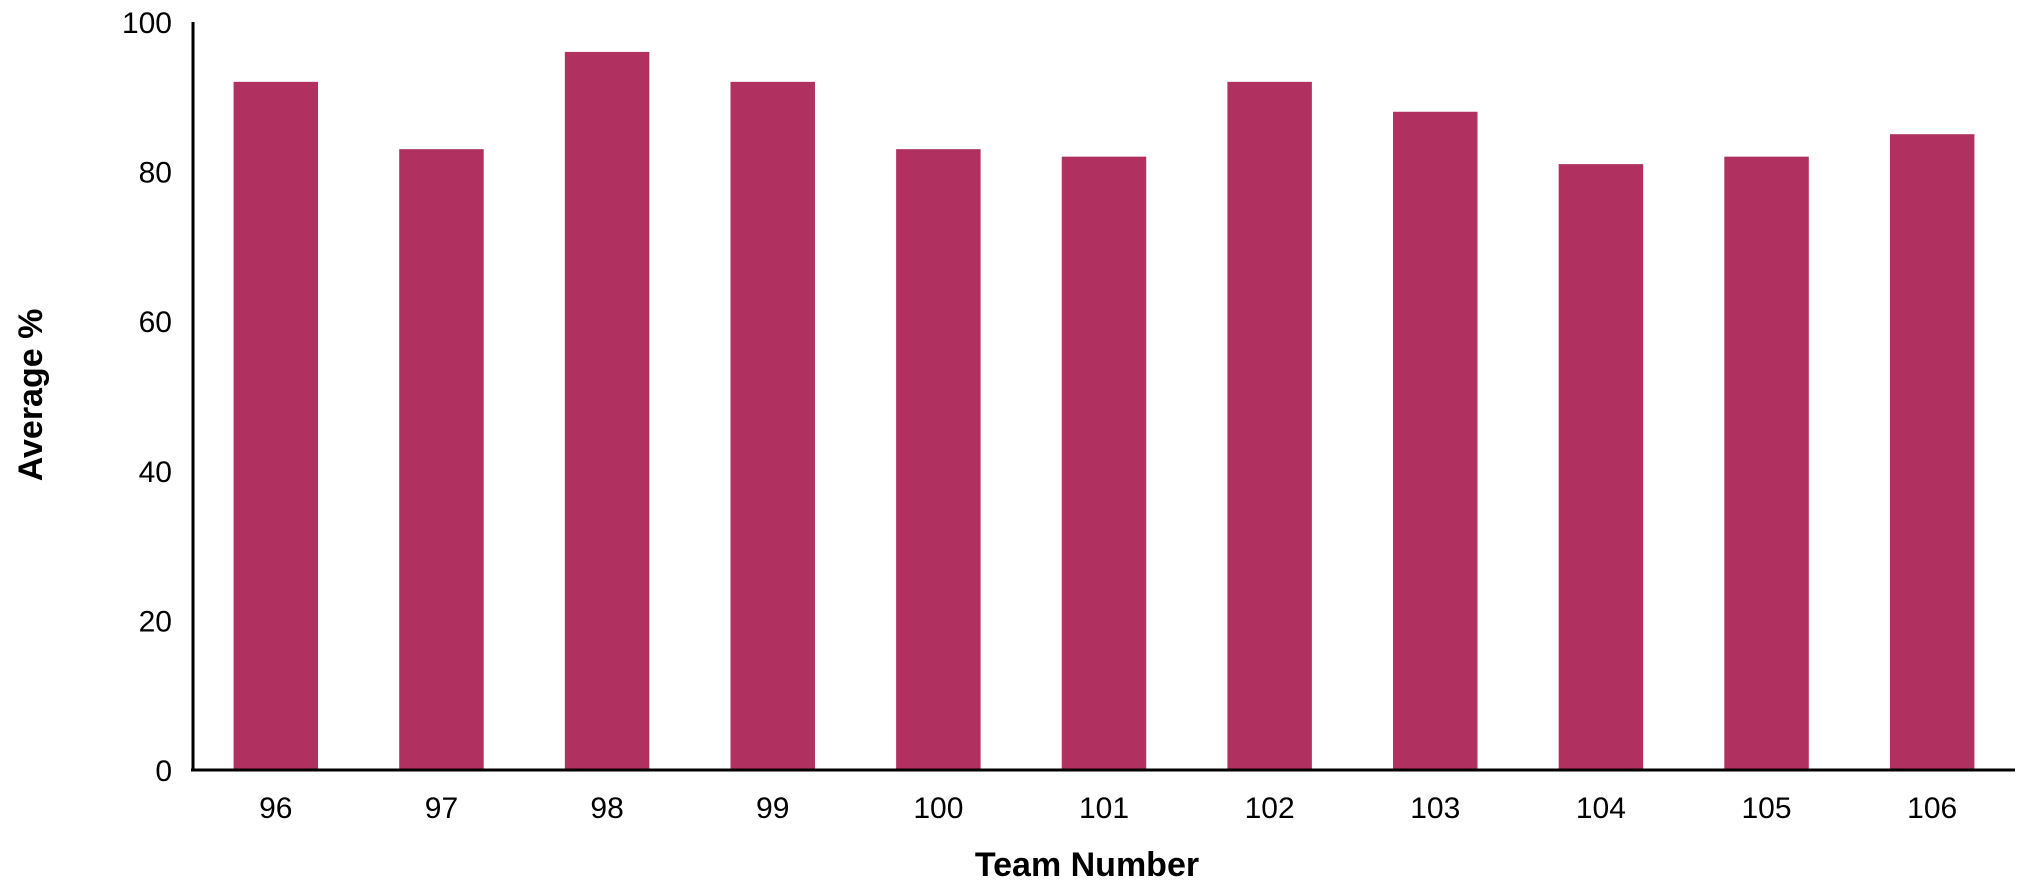  I want to click on x-tick-label-101: 101, so click(1104, 808).